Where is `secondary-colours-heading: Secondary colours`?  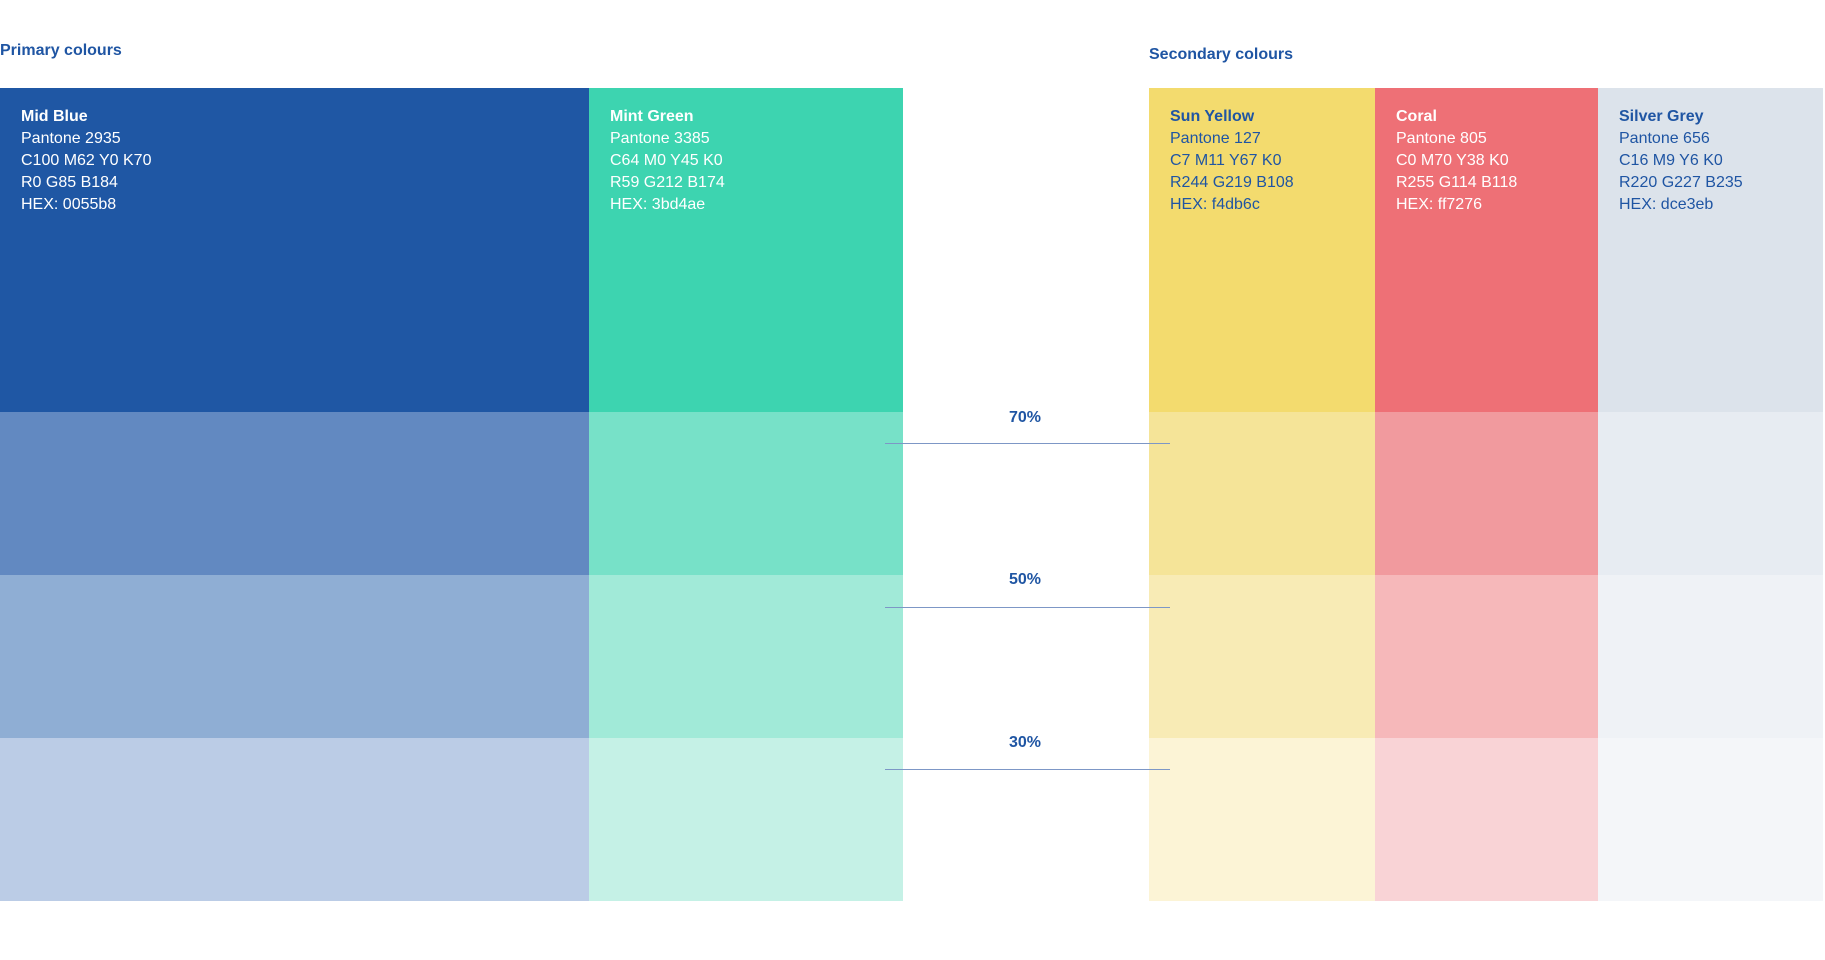
secondary-colours-heading: Secondary colours is located at coordinates (1221, 54).